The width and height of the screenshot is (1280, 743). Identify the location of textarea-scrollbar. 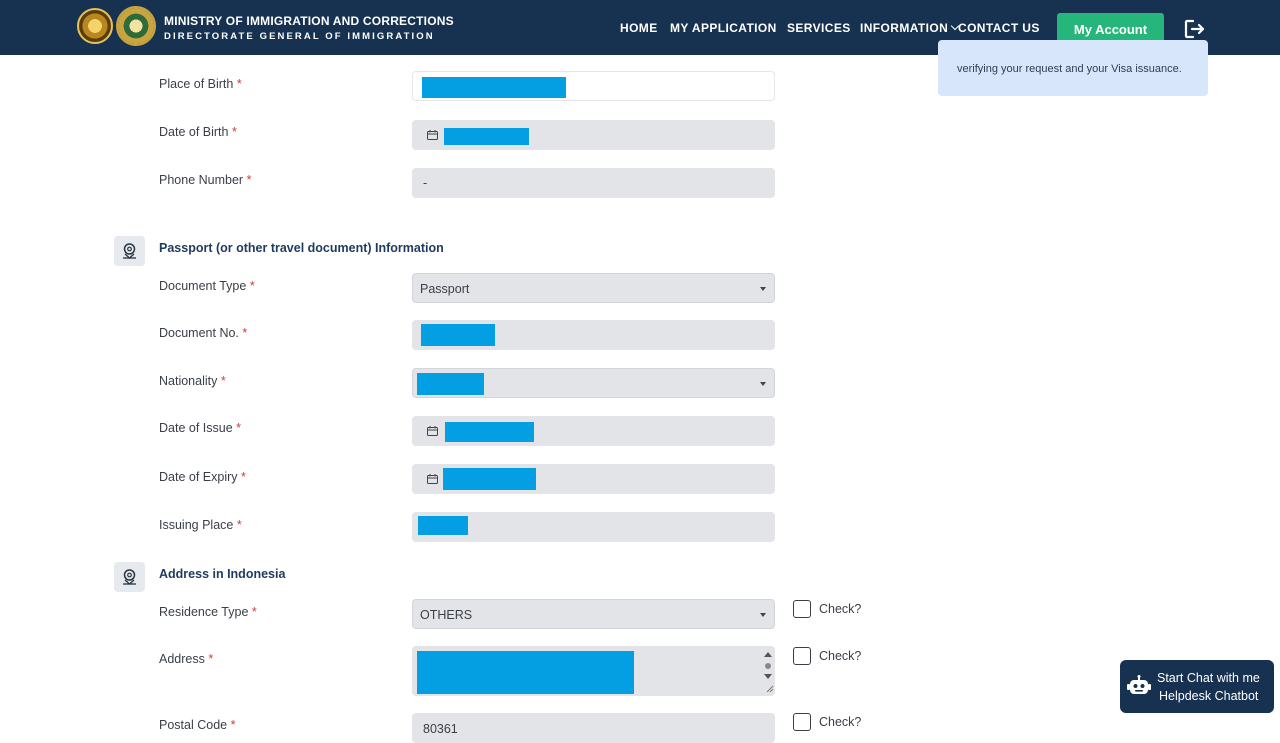
(768, 671).